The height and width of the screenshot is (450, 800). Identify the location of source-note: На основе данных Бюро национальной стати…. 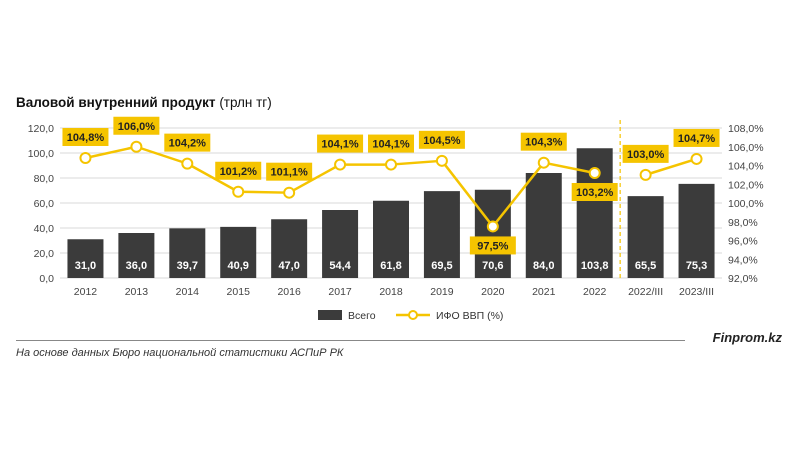
(180, 353).